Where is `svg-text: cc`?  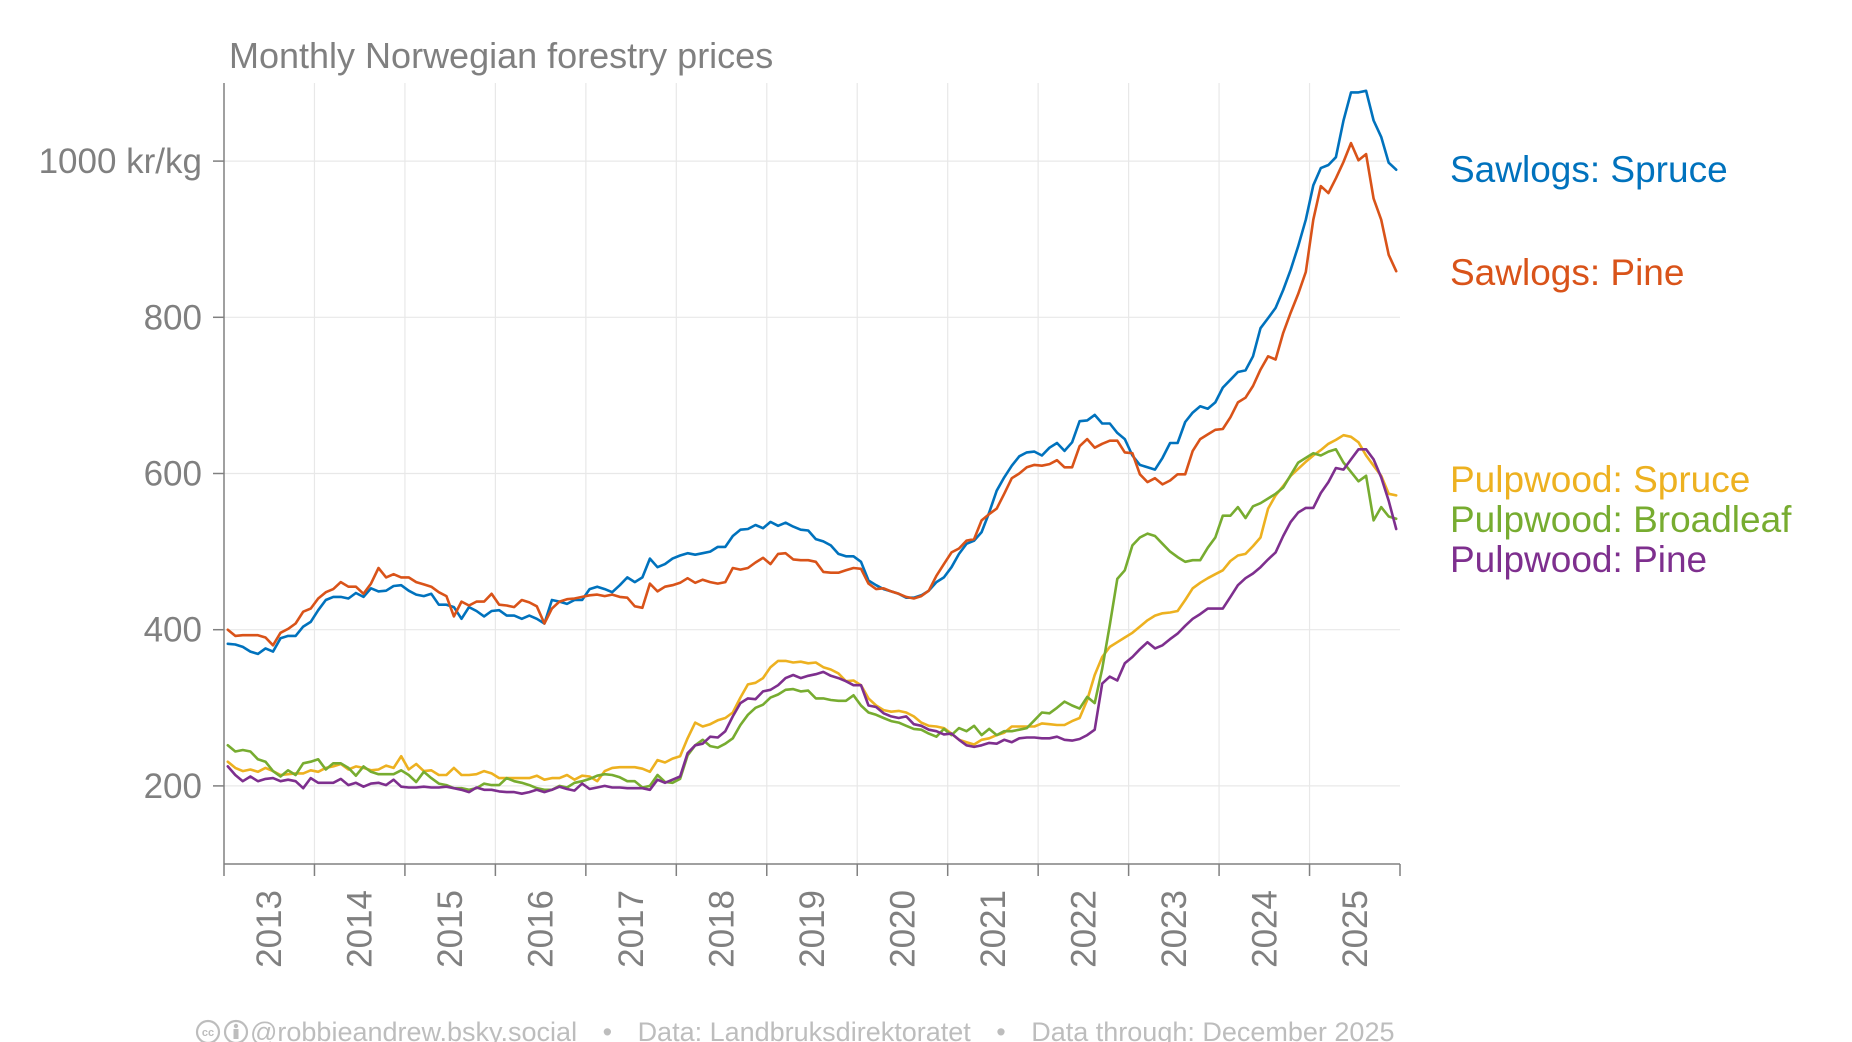 svg-text: cc is located at coordinates (208, 1033).